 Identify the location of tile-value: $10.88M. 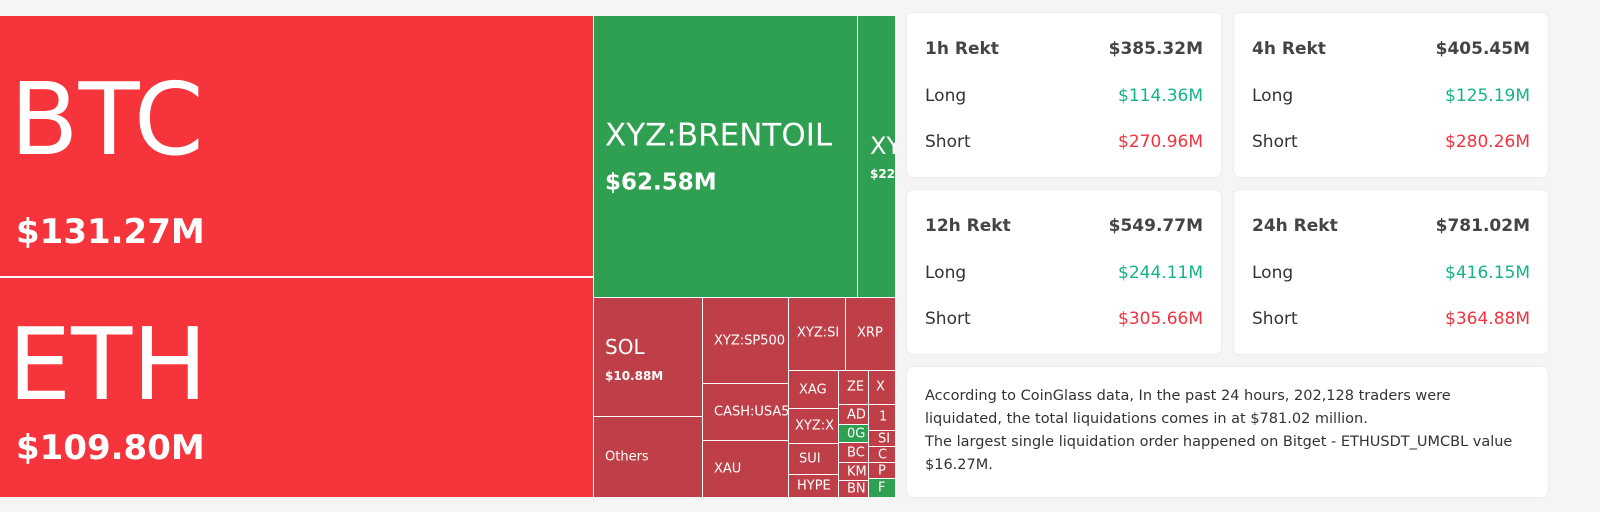
(634, 376).